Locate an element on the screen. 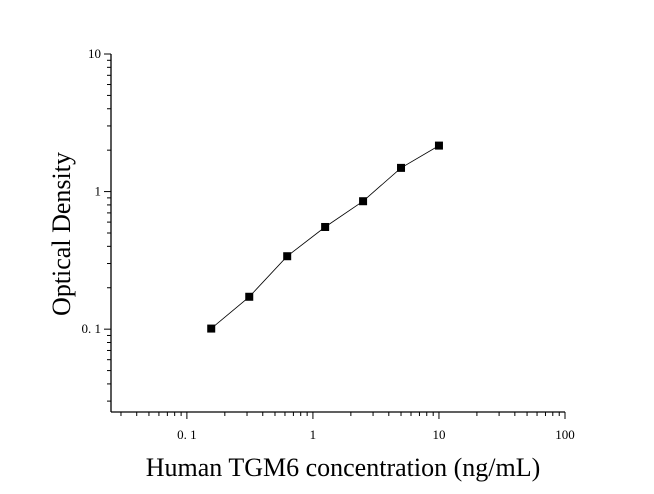 The height and width of the screenshot is (494, 654). y-tick-label: 10 is located at coordinates (94, 53).